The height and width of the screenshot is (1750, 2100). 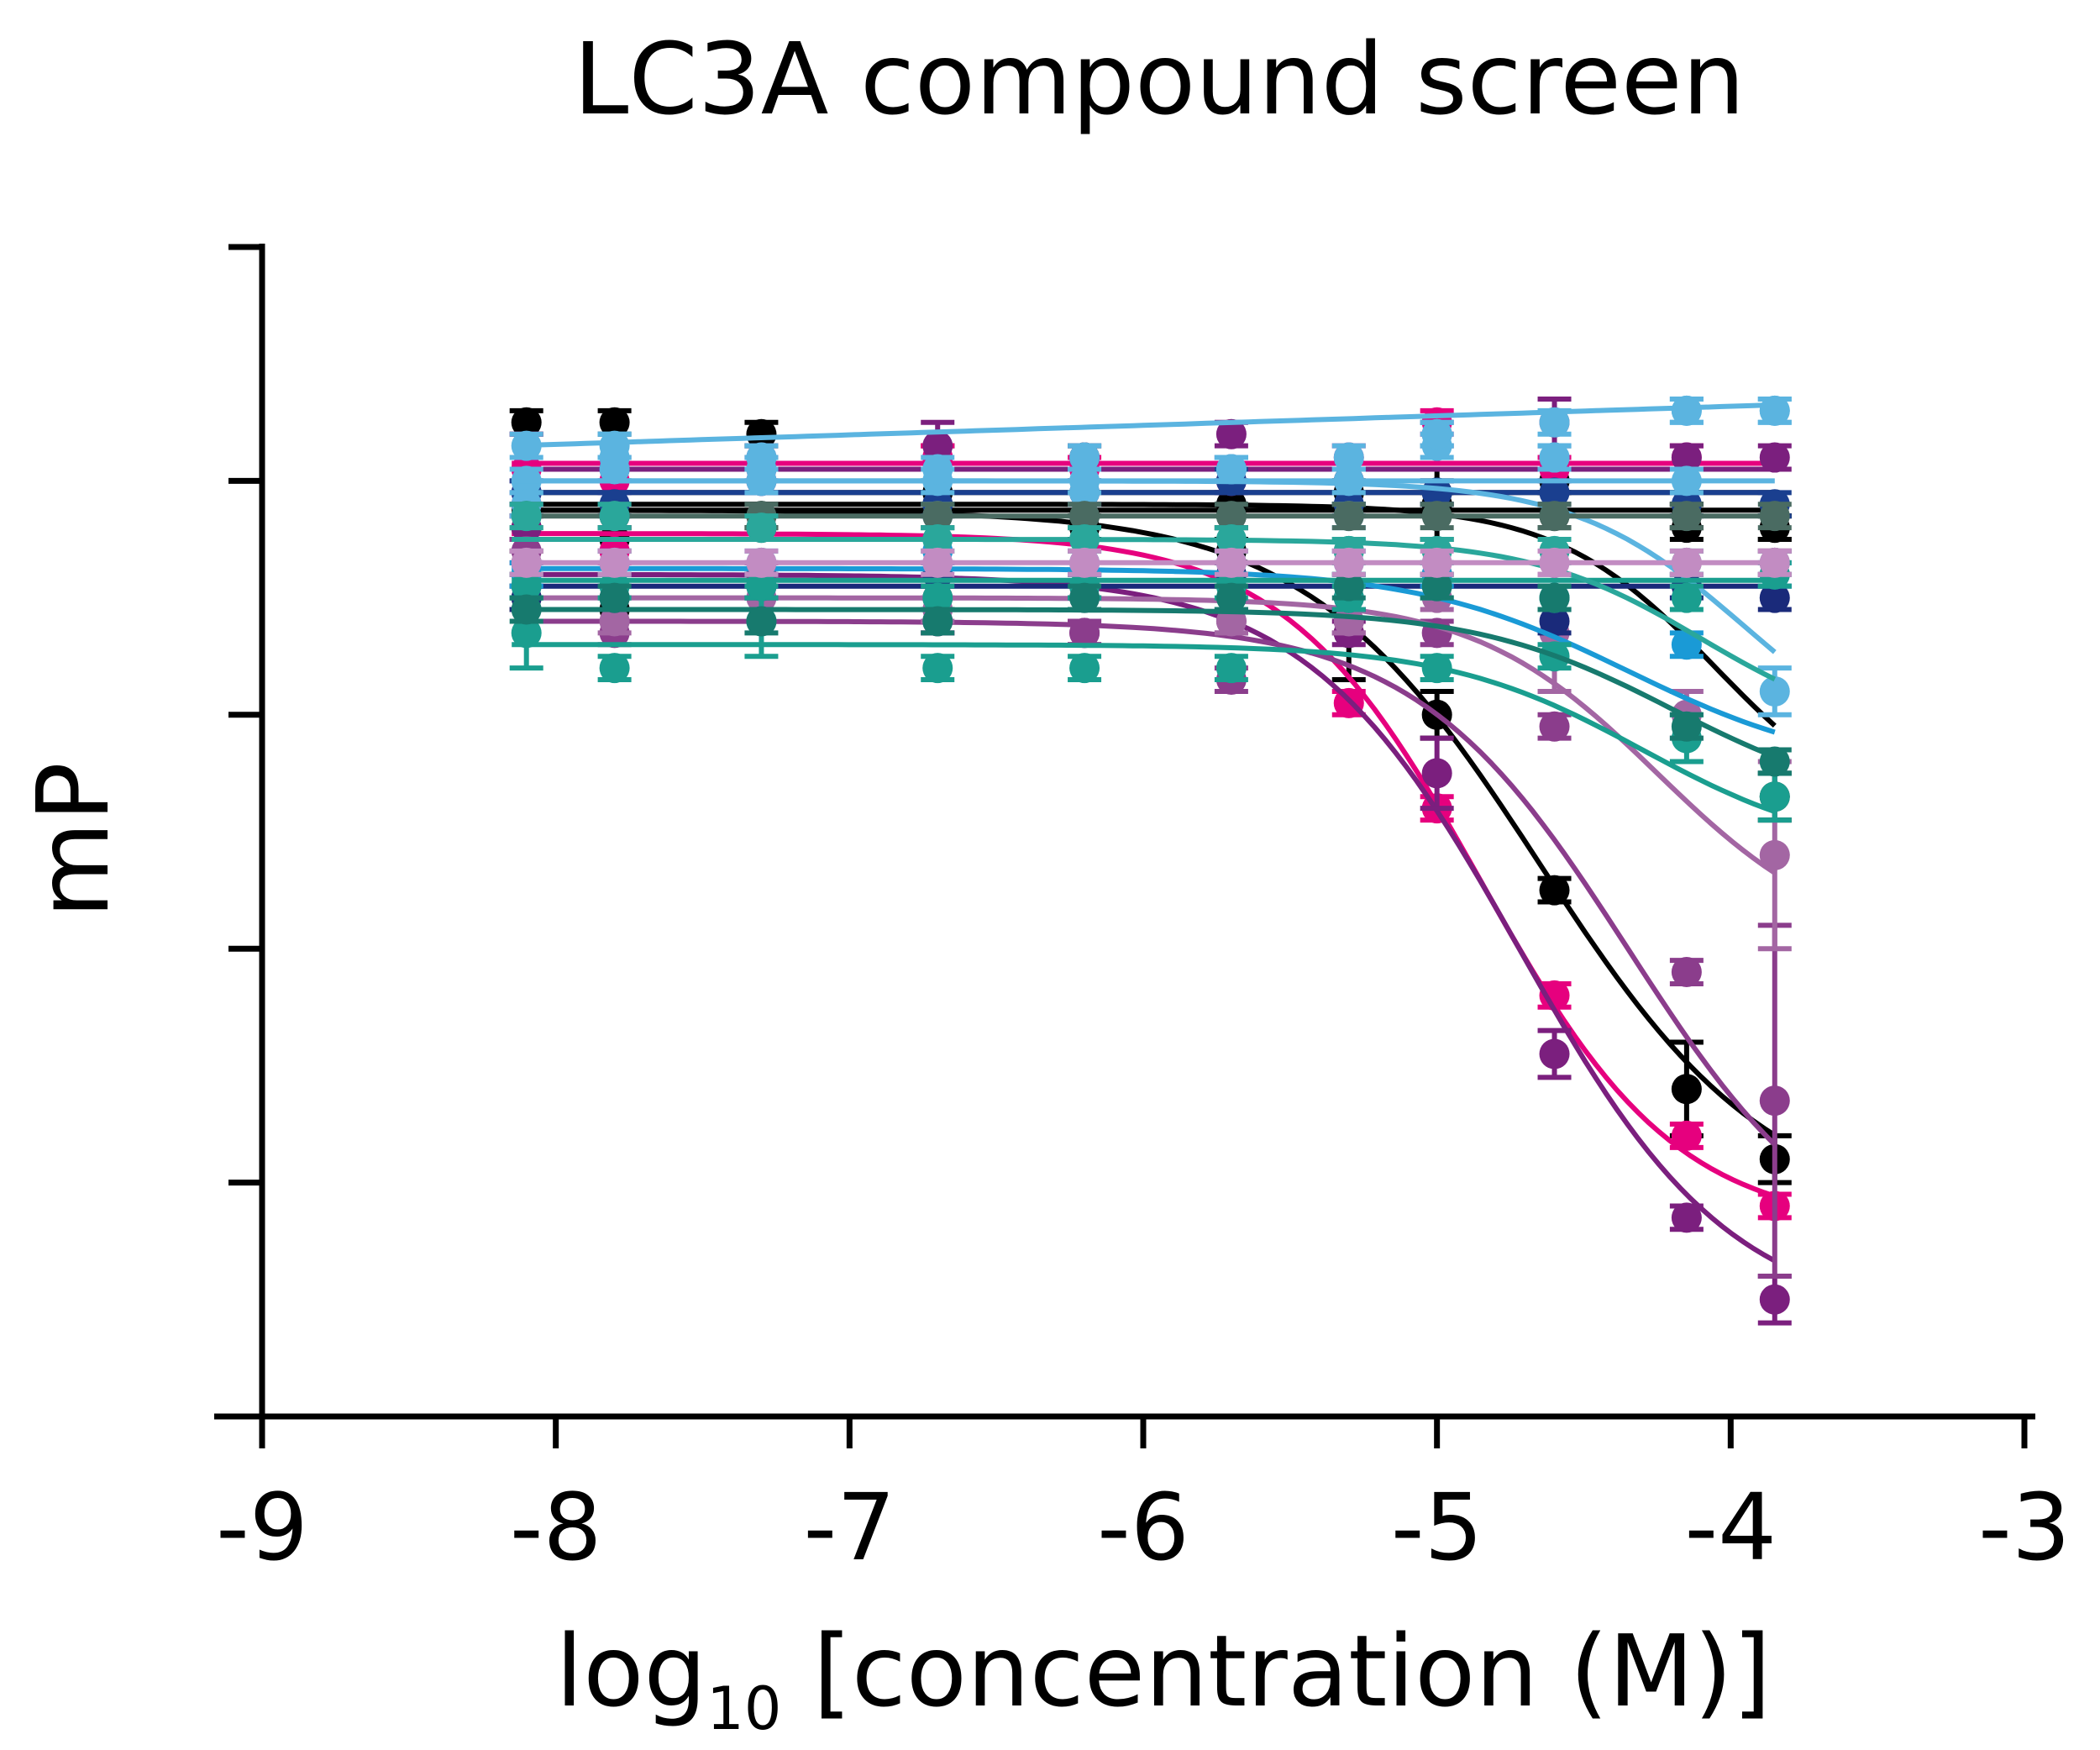 I want to click on y-axis-ticks, so click(x=245, y=832).